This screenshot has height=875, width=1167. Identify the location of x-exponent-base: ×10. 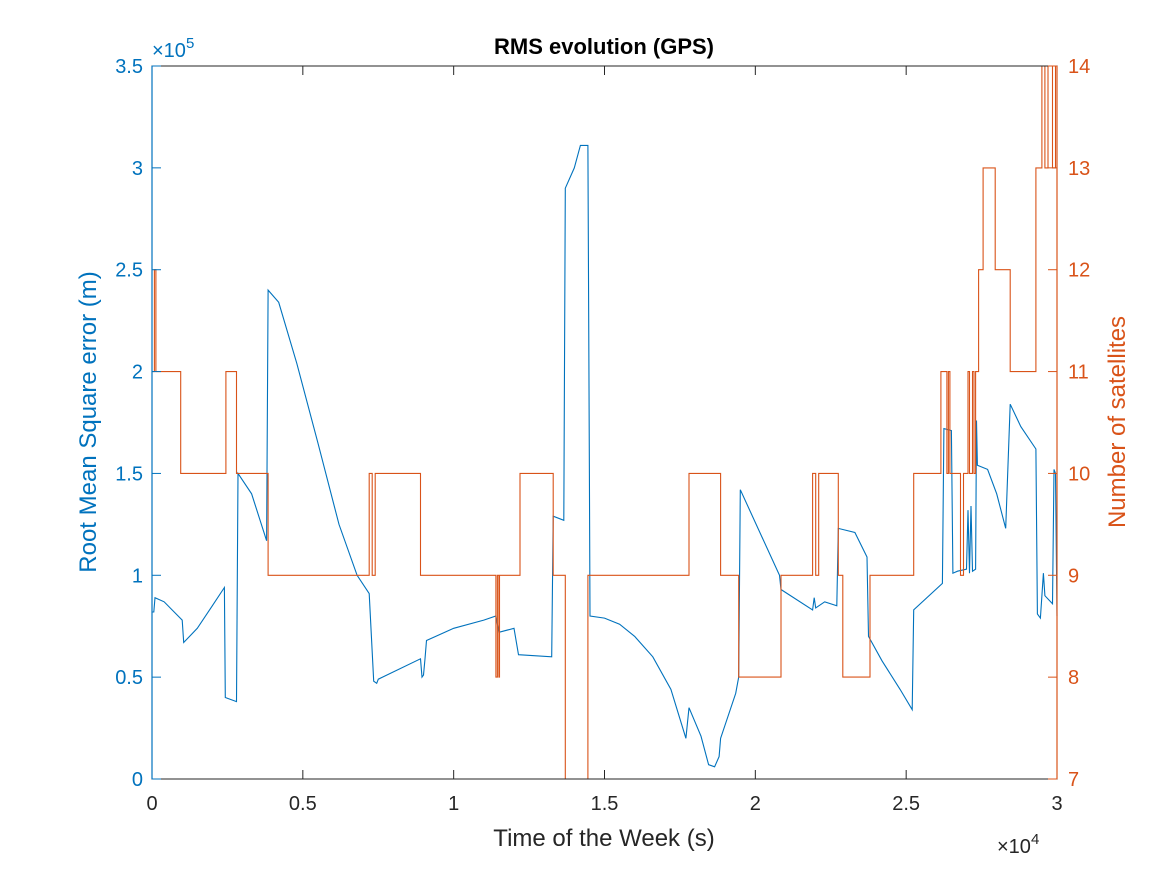
(1014, 847).